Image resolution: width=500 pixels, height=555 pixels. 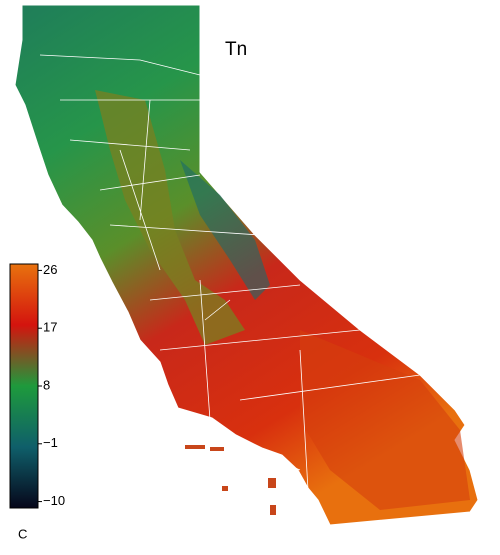 I want to click on map-title: Tn, so click(x=236, y=49).